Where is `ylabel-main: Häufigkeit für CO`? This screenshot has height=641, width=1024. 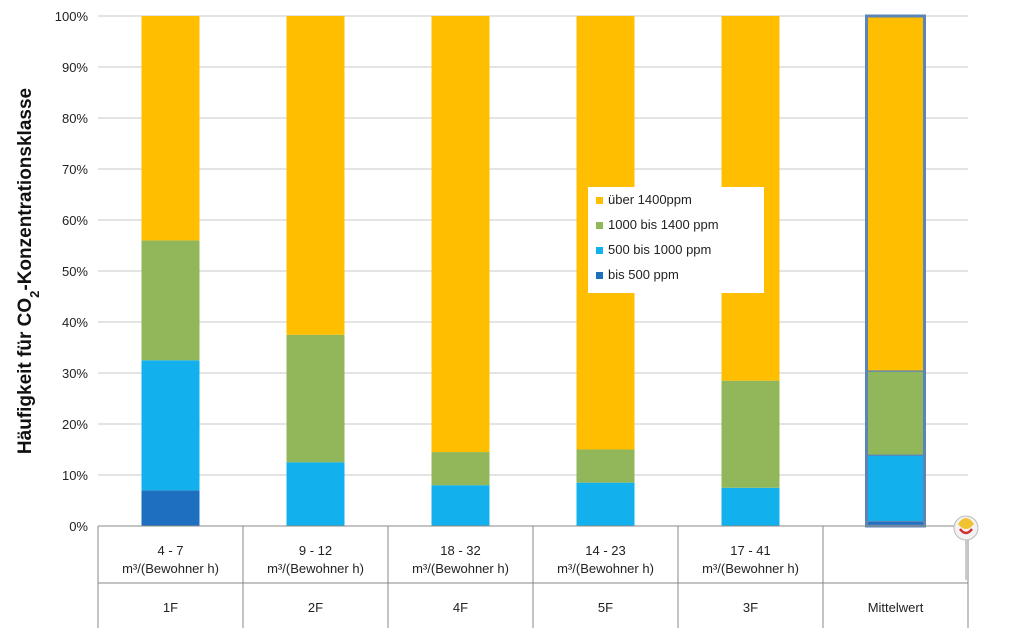
ylabel-main: Häufigkeit für CO is located at coordinates (25, 376).